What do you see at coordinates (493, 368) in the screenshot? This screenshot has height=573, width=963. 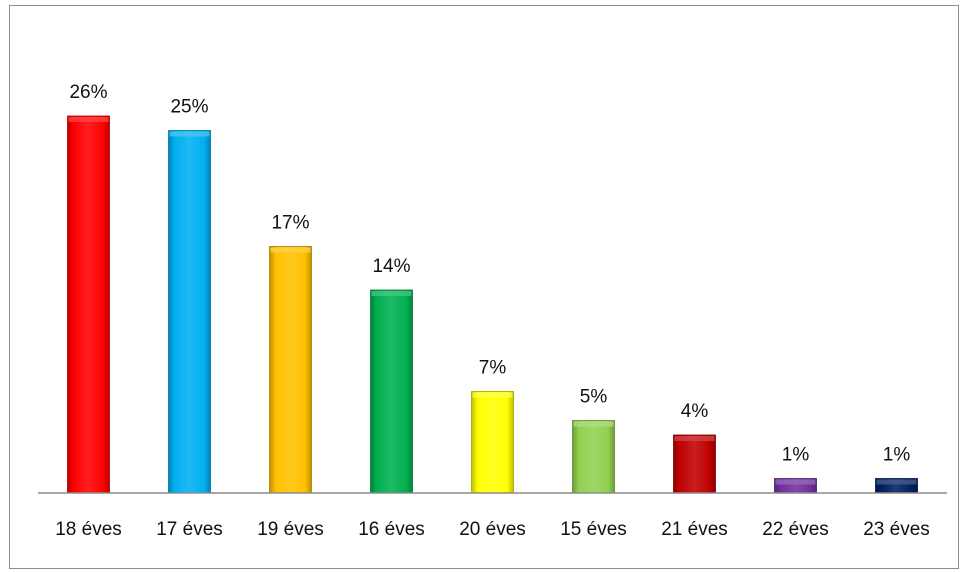 I see `data-label-5: 7%` at bounding box center [493, 368].